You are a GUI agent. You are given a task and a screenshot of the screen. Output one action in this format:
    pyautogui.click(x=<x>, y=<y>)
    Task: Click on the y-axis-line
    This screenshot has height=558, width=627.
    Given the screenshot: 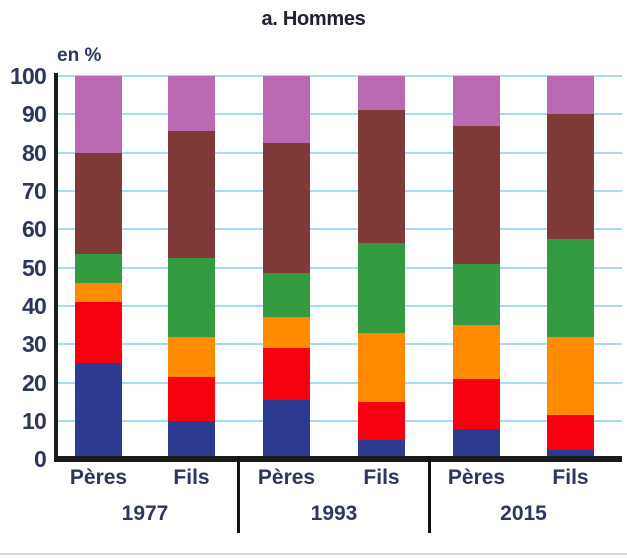 What is the action you would take?
    pyautogui.click(x=56, y=267)
    